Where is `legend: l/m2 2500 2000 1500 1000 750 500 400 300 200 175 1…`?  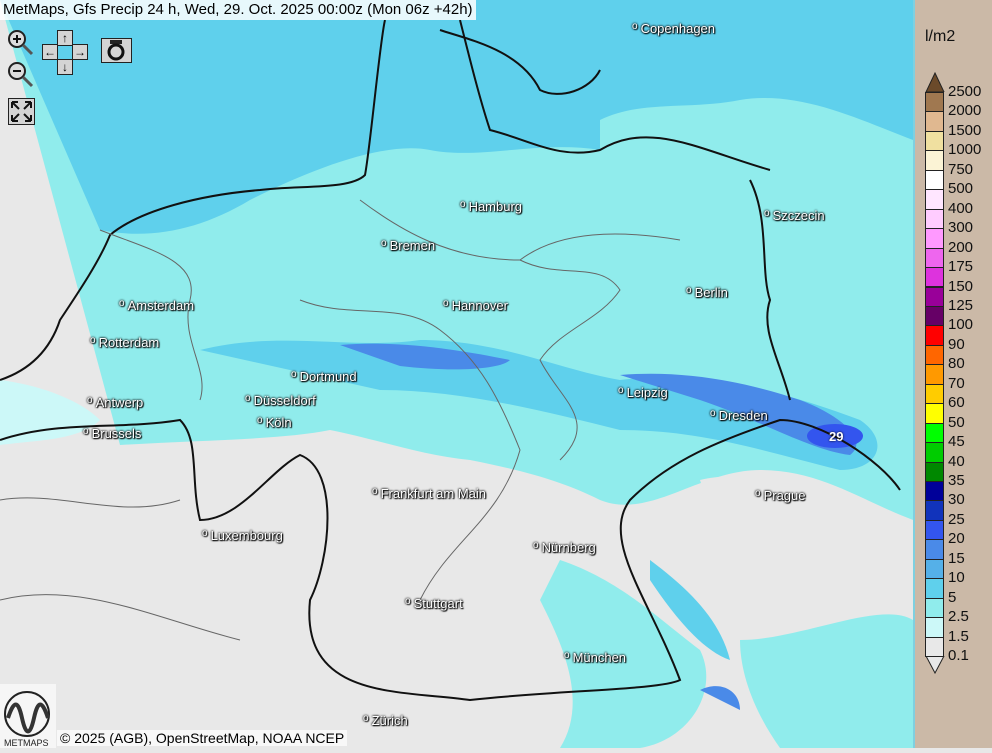 legend: l/m2 2500 2000 1500 1000 750 500 400 300 200 175 1… is located at coordinates (952, 374).